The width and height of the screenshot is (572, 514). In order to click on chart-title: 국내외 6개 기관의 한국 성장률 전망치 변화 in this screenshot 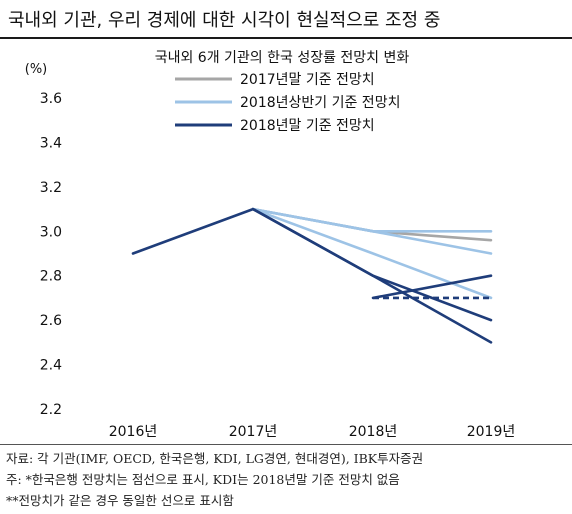, I will do `click(282, 58)`.